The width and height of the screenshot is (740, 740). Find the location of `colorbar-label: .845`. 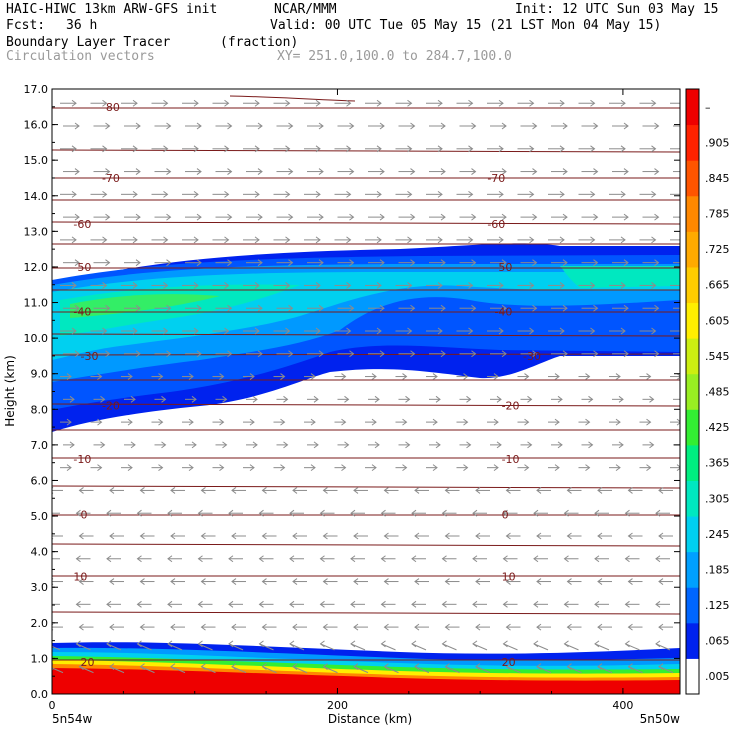

colorbar-label: .845 is located at coordinates (717, 178).